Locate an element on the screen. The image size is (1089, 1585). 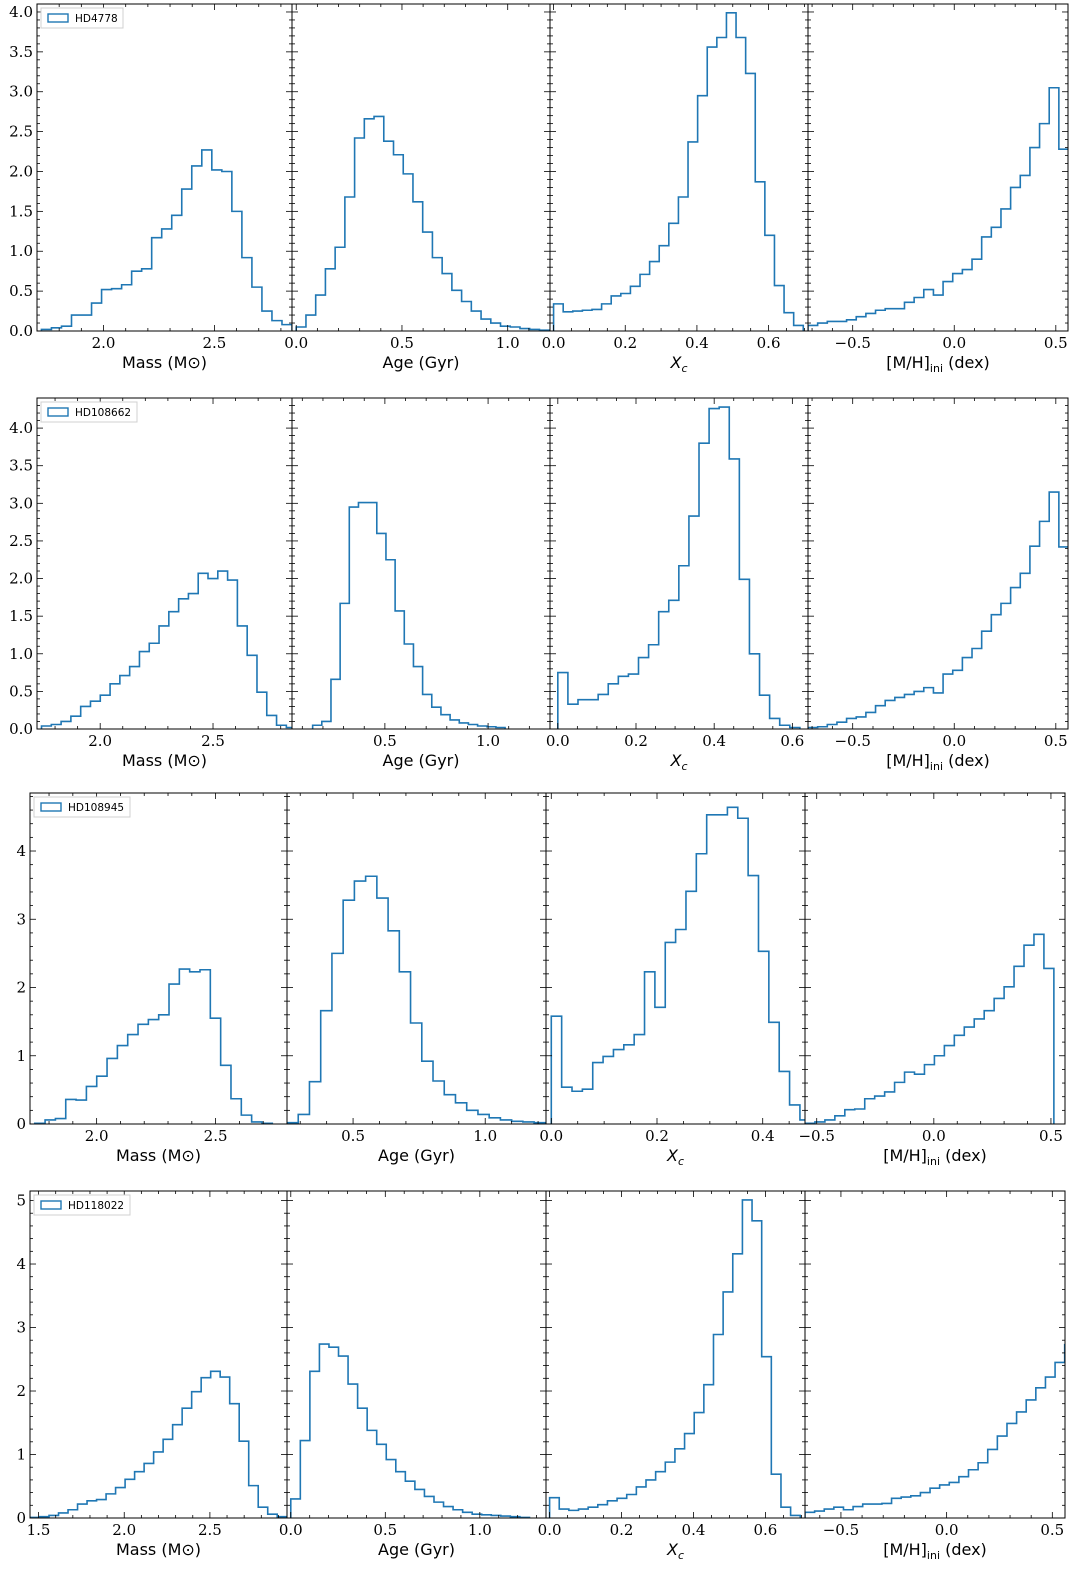
legend-box is located at coordinates (89, 412).